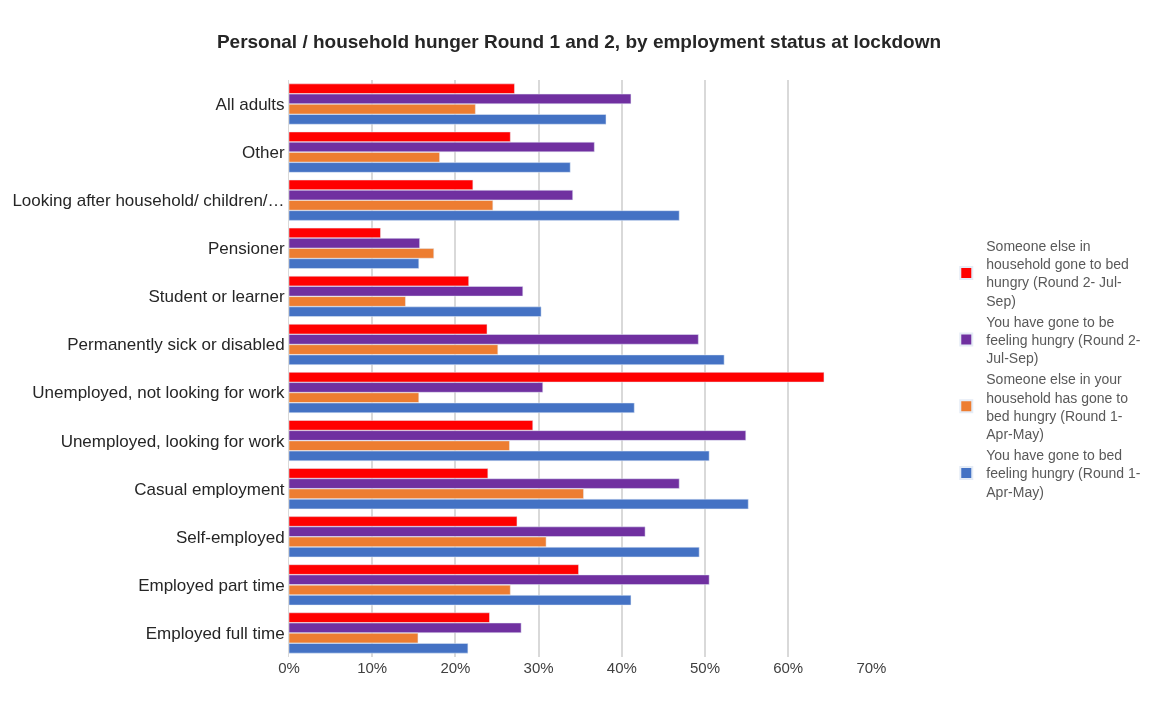 The image size is (1158, 702). I want to click on x-tick-label: 30%, so click(538, 667).